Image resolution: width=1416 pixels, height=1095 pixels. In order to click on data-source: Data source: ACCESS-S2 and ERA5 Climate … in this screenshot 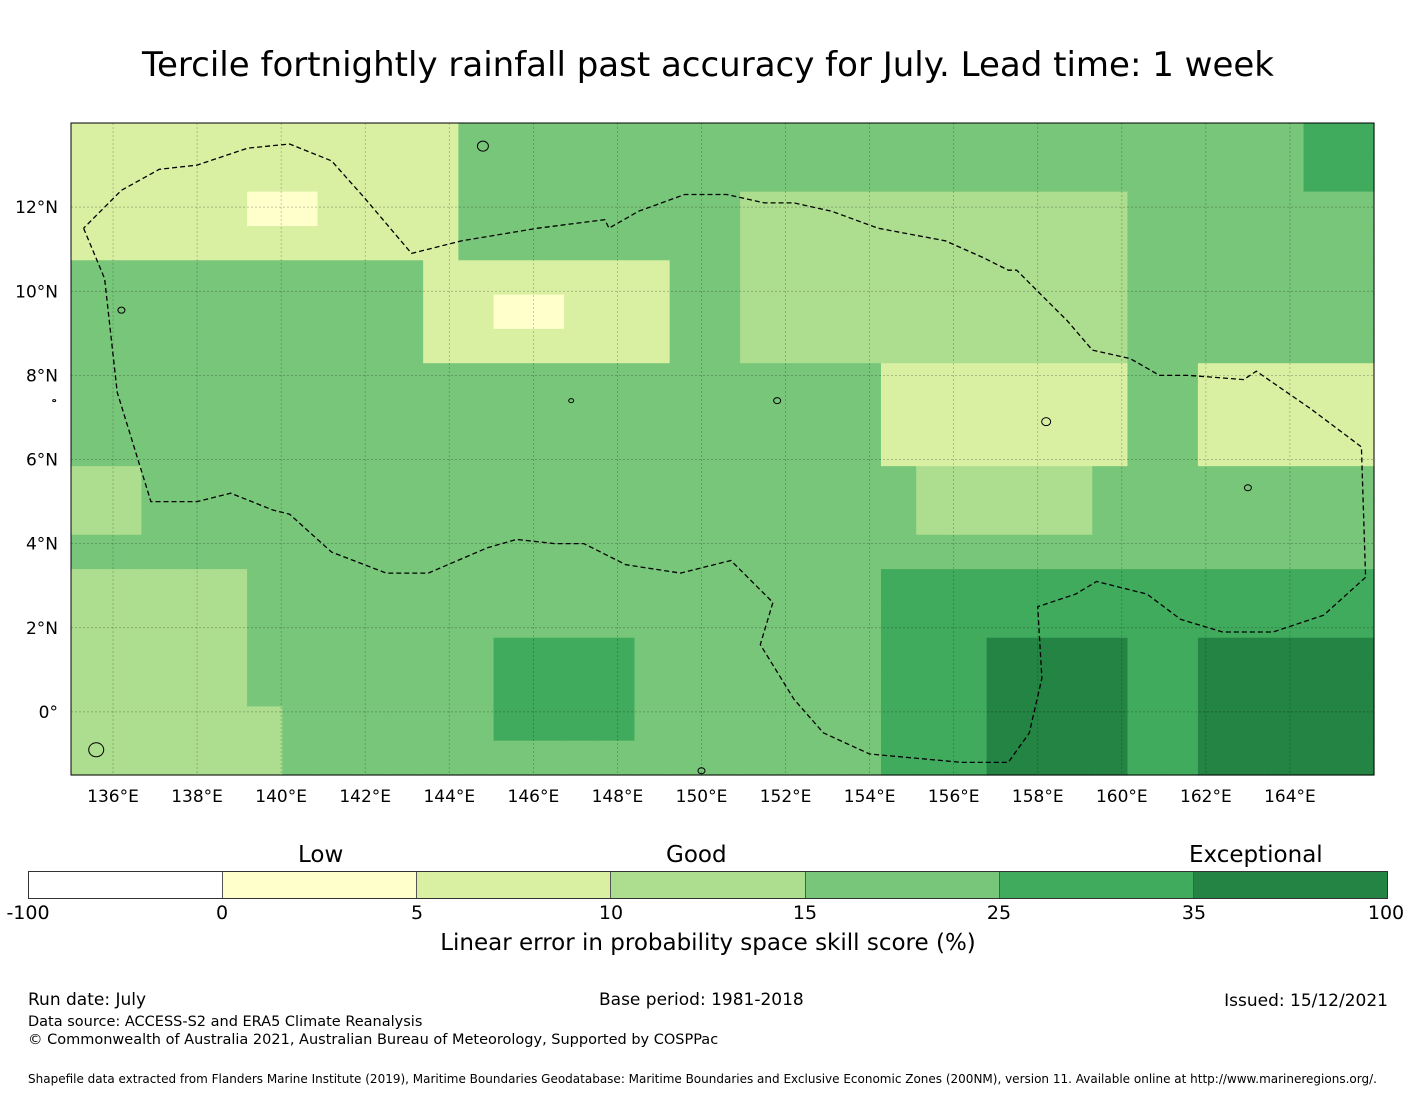, I will do `click(225, 1022)`.